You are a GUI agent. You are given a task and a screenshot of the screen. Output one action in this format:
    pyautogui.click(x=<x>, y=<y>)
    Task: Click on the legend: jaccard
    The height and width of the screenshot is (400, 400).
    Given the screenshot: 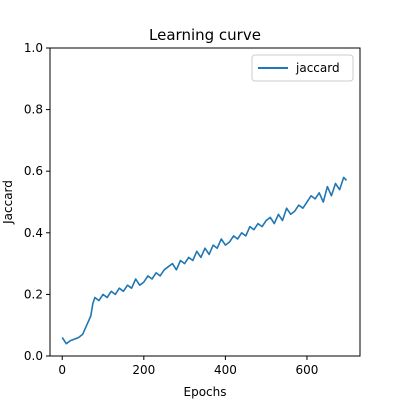 What is the action you would take?
    pyautogui.click(x=302, y=68)
    